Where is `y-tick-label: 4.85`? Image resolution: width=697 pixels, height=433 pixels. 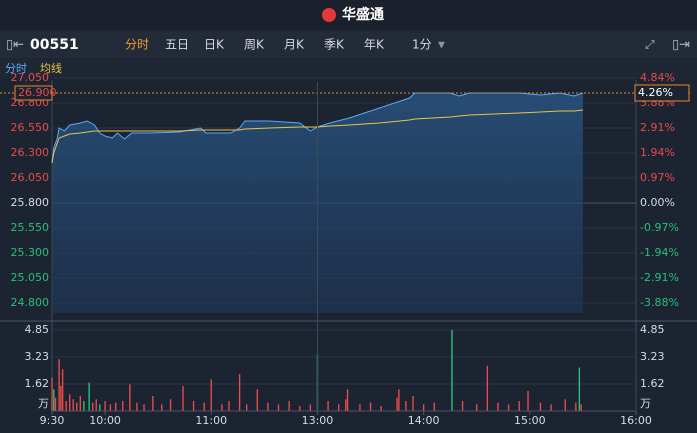 y-tick-label: 4.85 is located at coordinates (37, 329).